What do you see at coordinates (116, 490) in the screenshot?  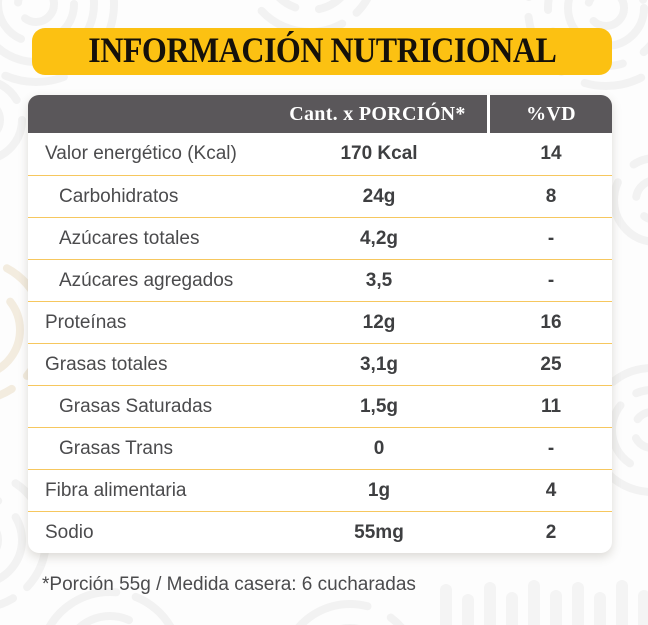 I see `nutrient-label: Fibra alimentaria` at bounding box center [116, 490].